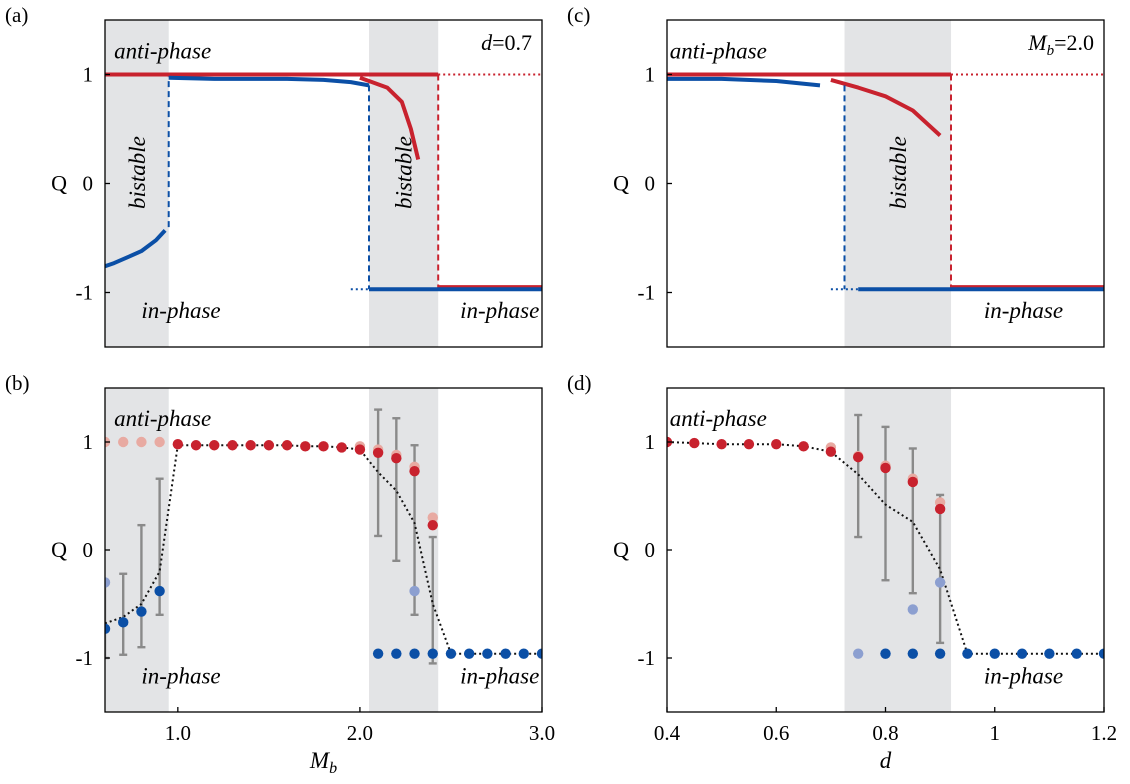  Describe the element at coordinates (1104, 733) in the screenshot. I see `xtick-label-d-4: 1.2` at that location.